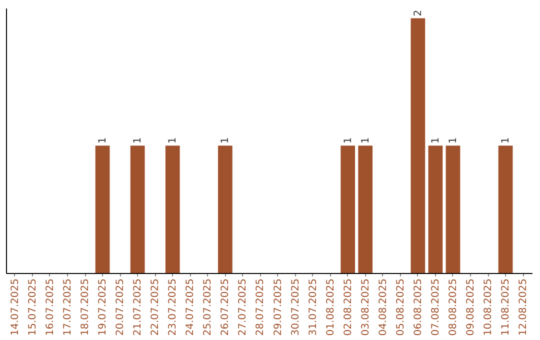 The height and width of the screenshot is (340, 540). What do you see at coordinates (138, 307) in the screenshot?
I see `x-tick-label: 21.07.2025` at bounding box center [138, 307].